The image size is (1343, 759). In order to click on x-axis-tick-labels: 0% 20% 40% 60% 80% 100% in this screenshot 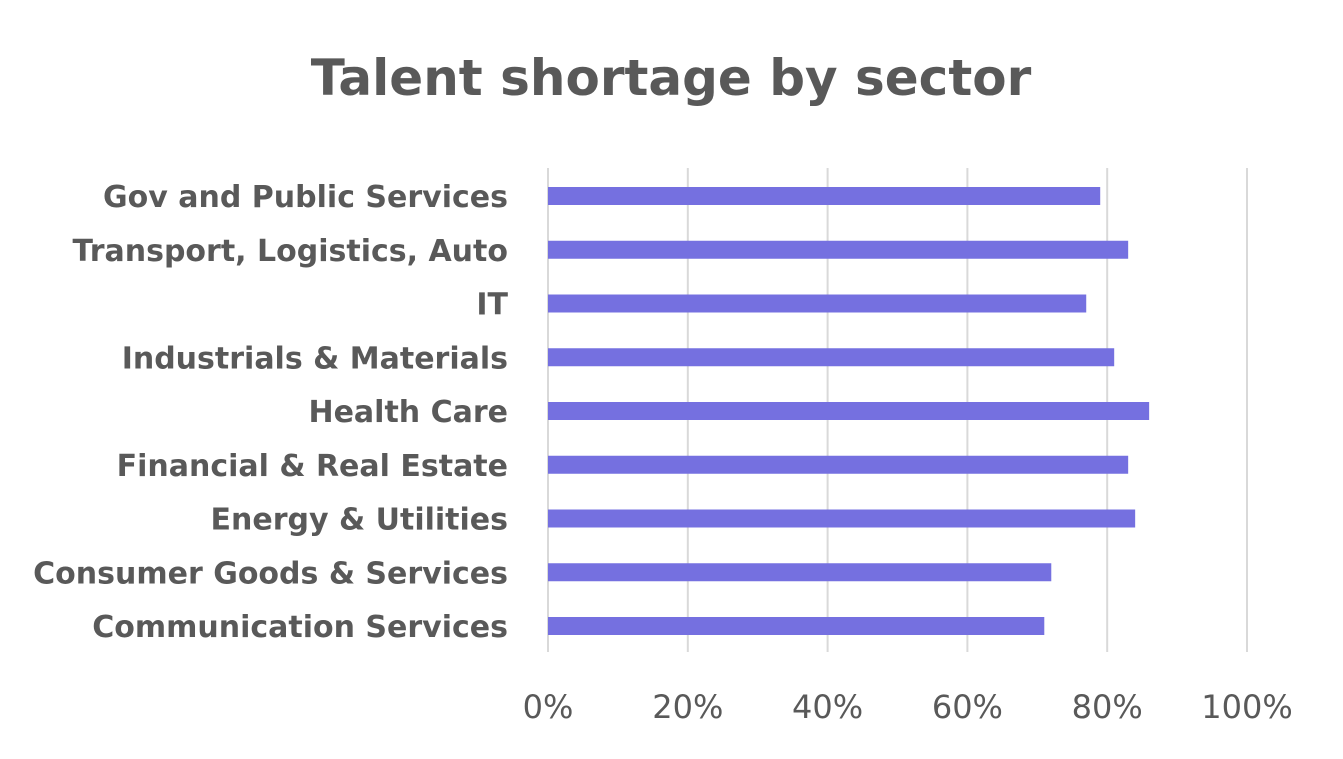, I will do `click(908, 707)`.